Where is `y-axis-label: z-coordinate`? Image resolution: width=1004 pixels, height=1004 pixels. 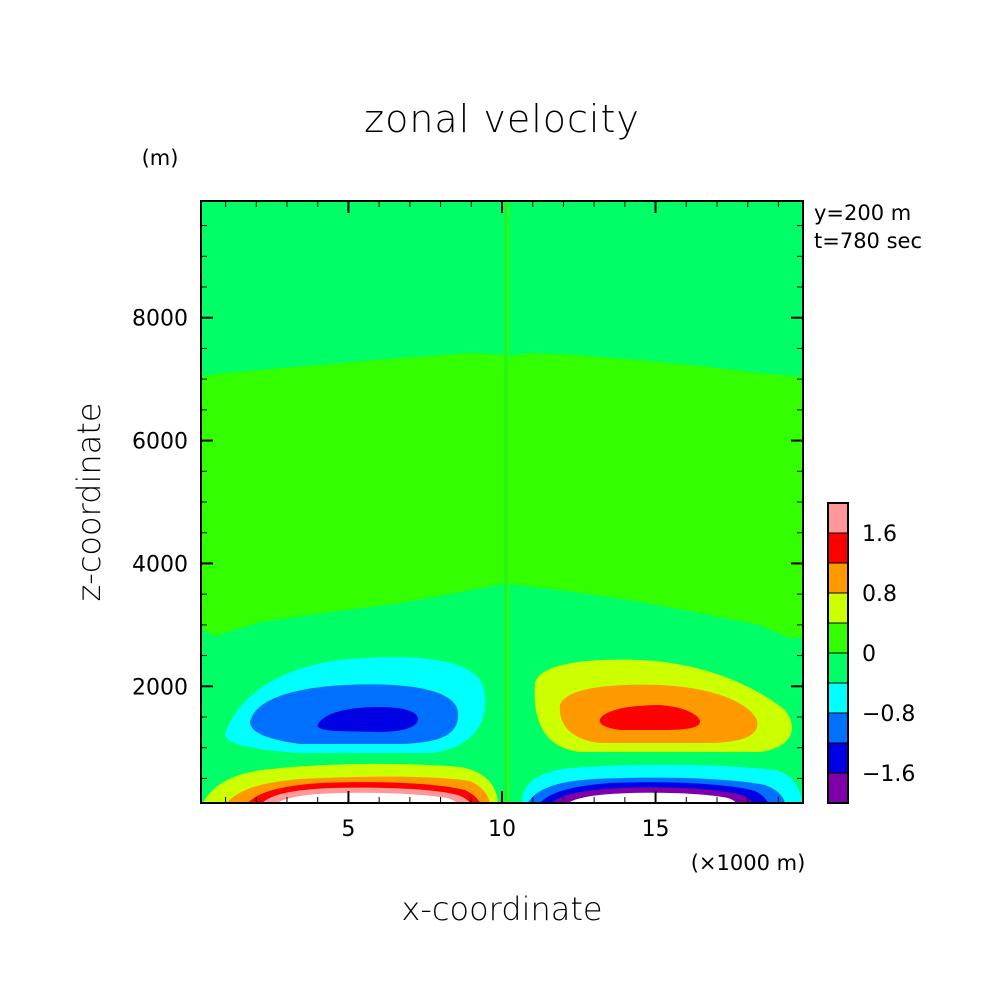 y-axis-label: z-coordinate is located at coordinates (89, 501).